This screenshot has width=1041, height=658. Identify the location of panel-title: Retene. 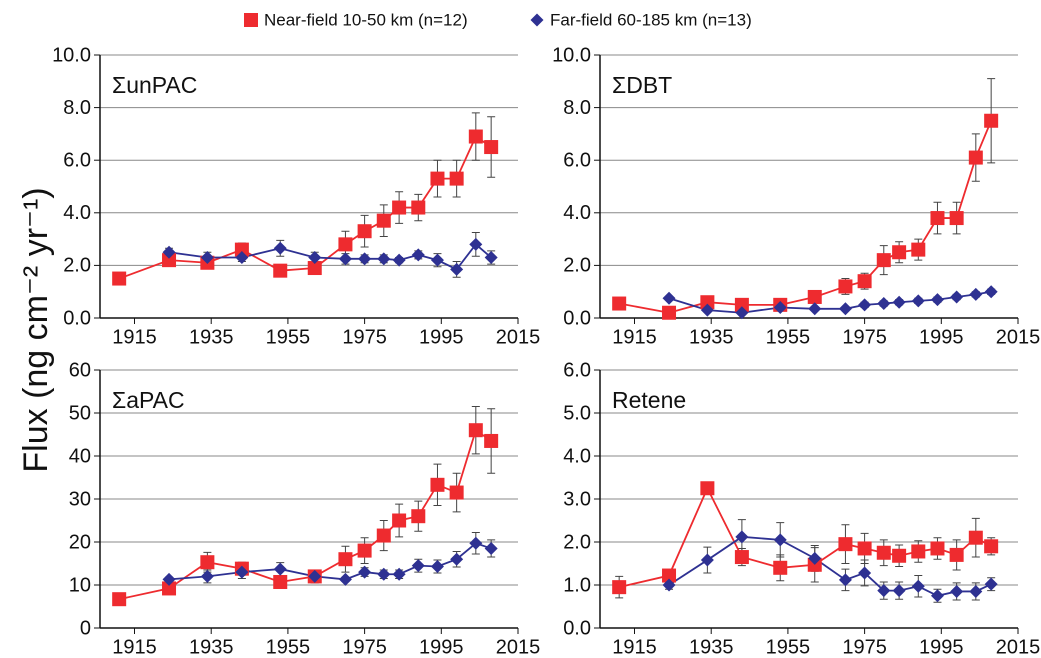
(649, 400).